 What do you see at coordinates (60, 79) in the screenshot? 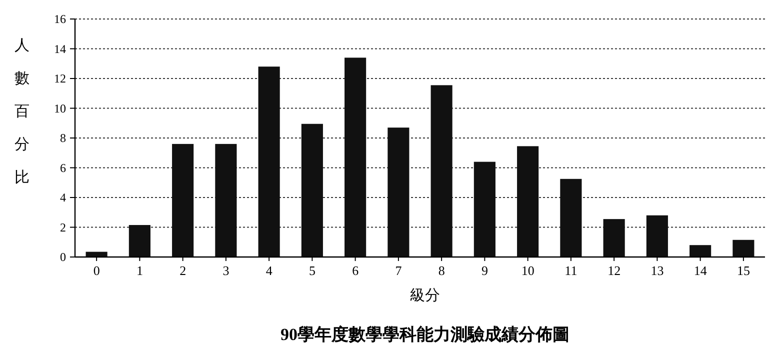
I see `y-tick-label: 12` at bounding box center [60, 79].